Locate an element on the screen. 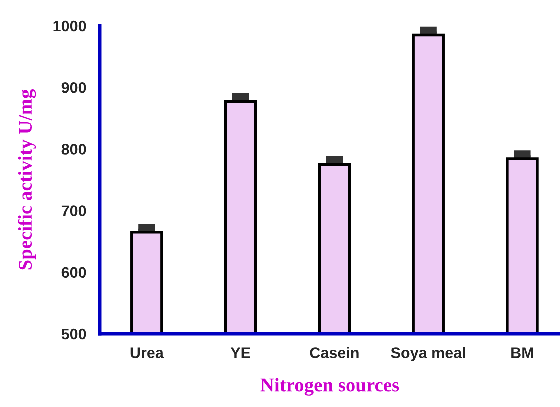 This screenshot has width=560, height=407. y-axis-title: Specific activity U/mg is located at coordinates (27, 179).